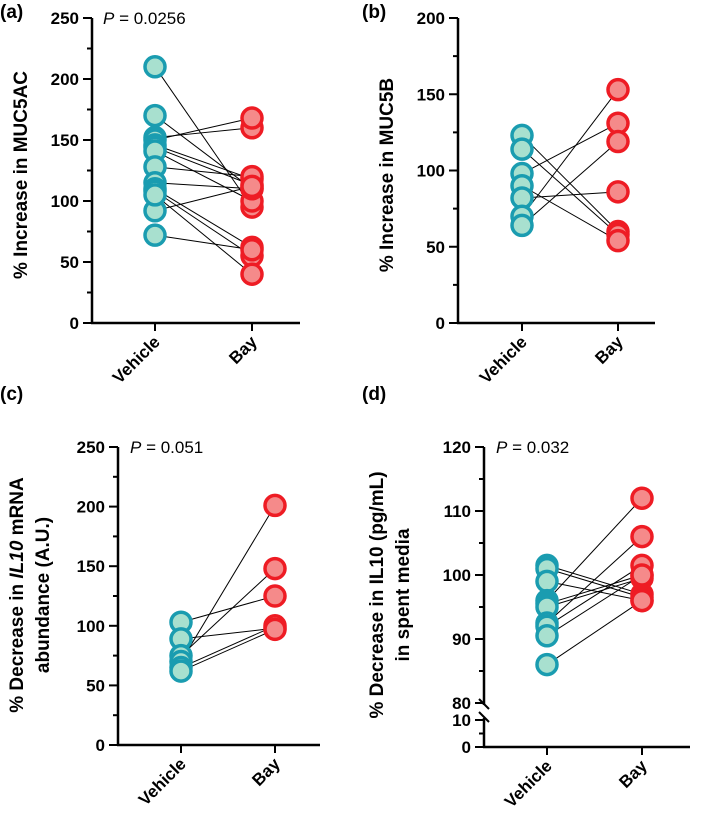  I want to click on panel-label: (a), so click(11, 12).